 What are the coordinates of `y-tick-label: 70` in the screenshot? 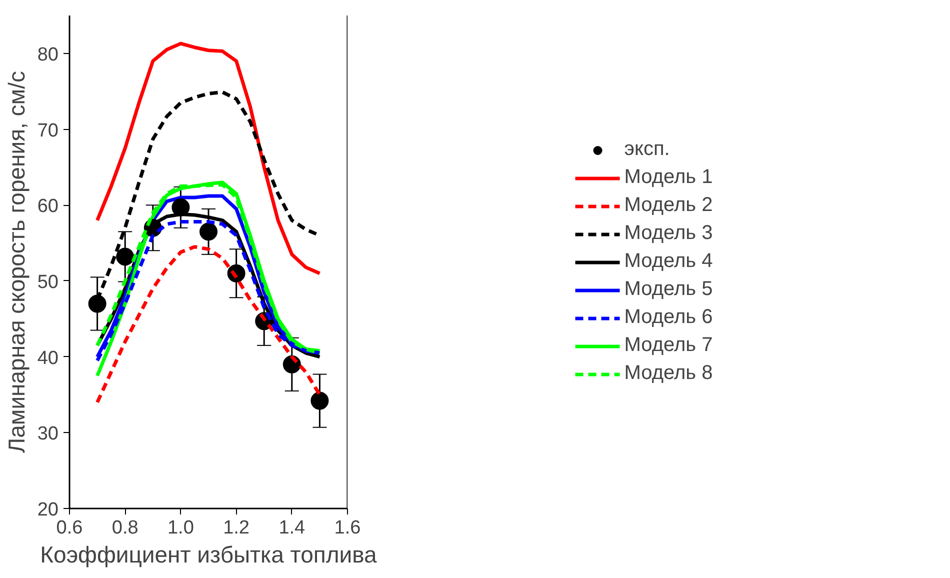 It's located at (48, 131).